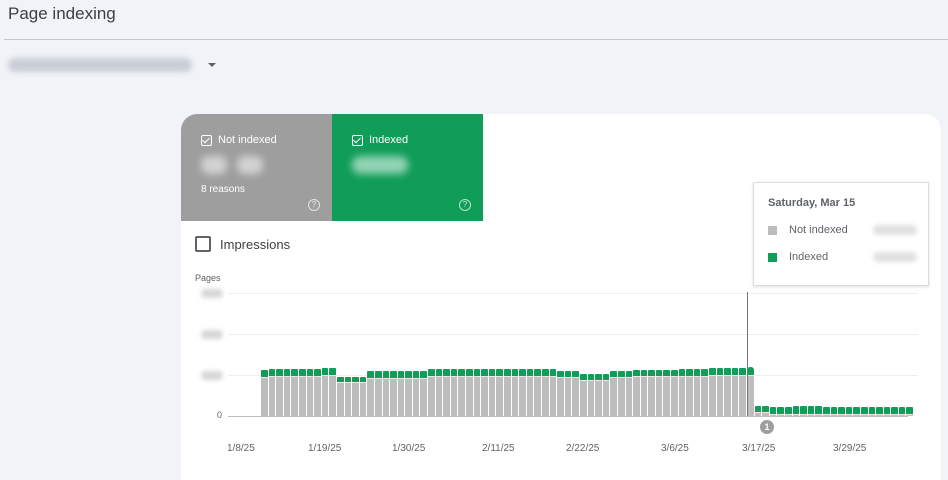  I want to click on property-selector, so click(112, 65).